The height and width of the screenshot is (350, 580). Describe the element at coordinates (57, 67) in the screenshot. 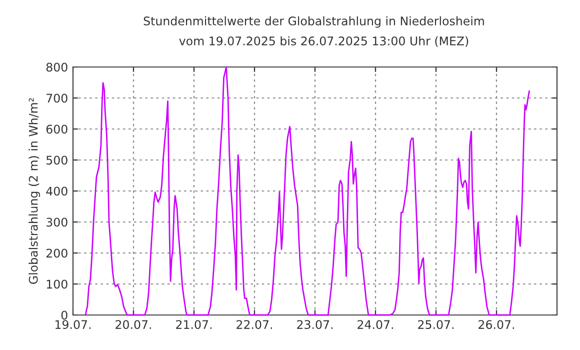

I see `y-tick-label: 800` at that location.